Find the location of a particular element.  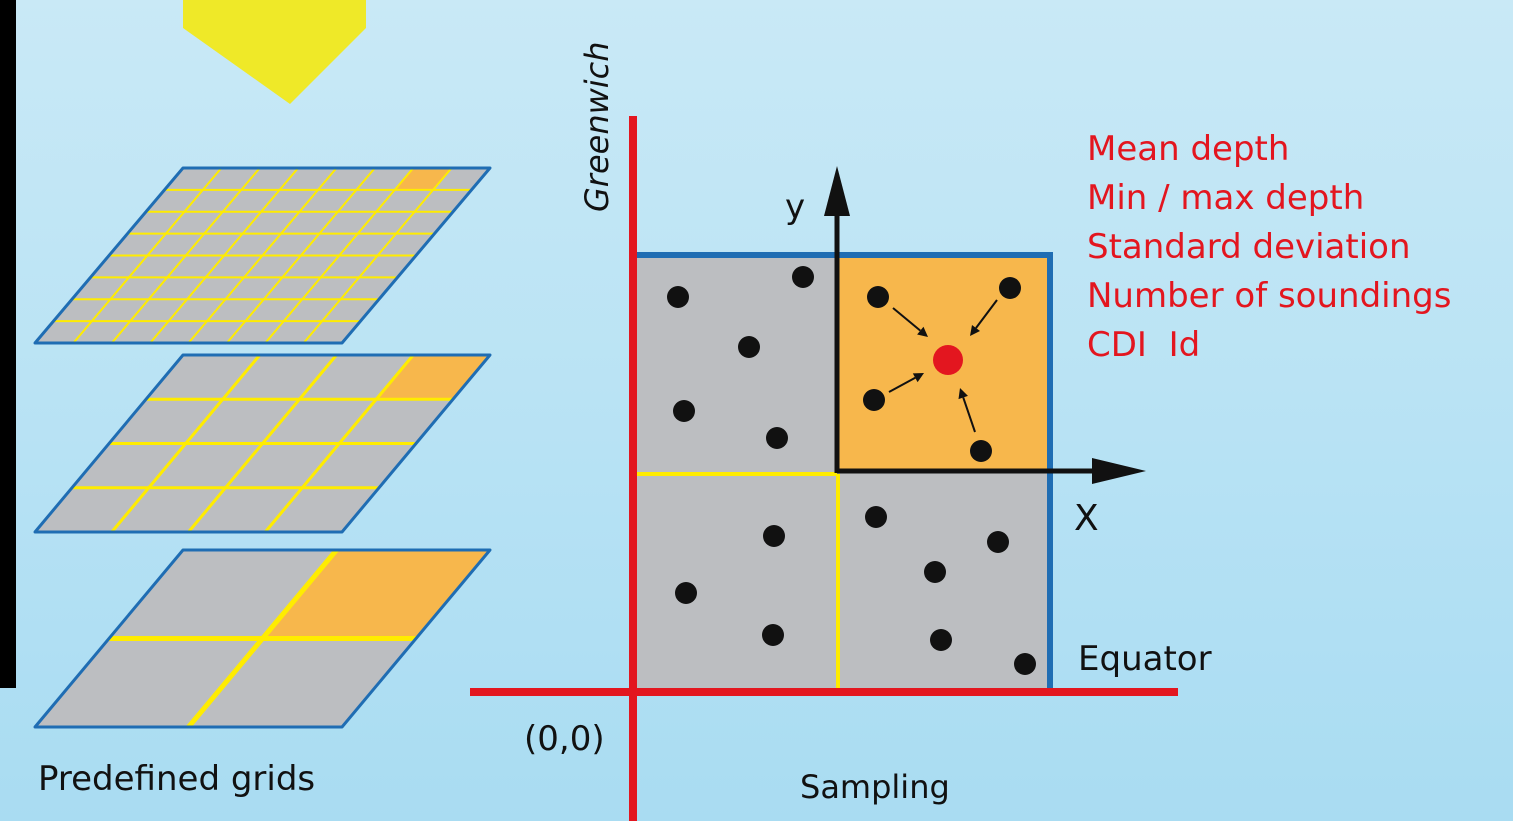

origin-label: (0,0) is located at coordinates (564, 739).